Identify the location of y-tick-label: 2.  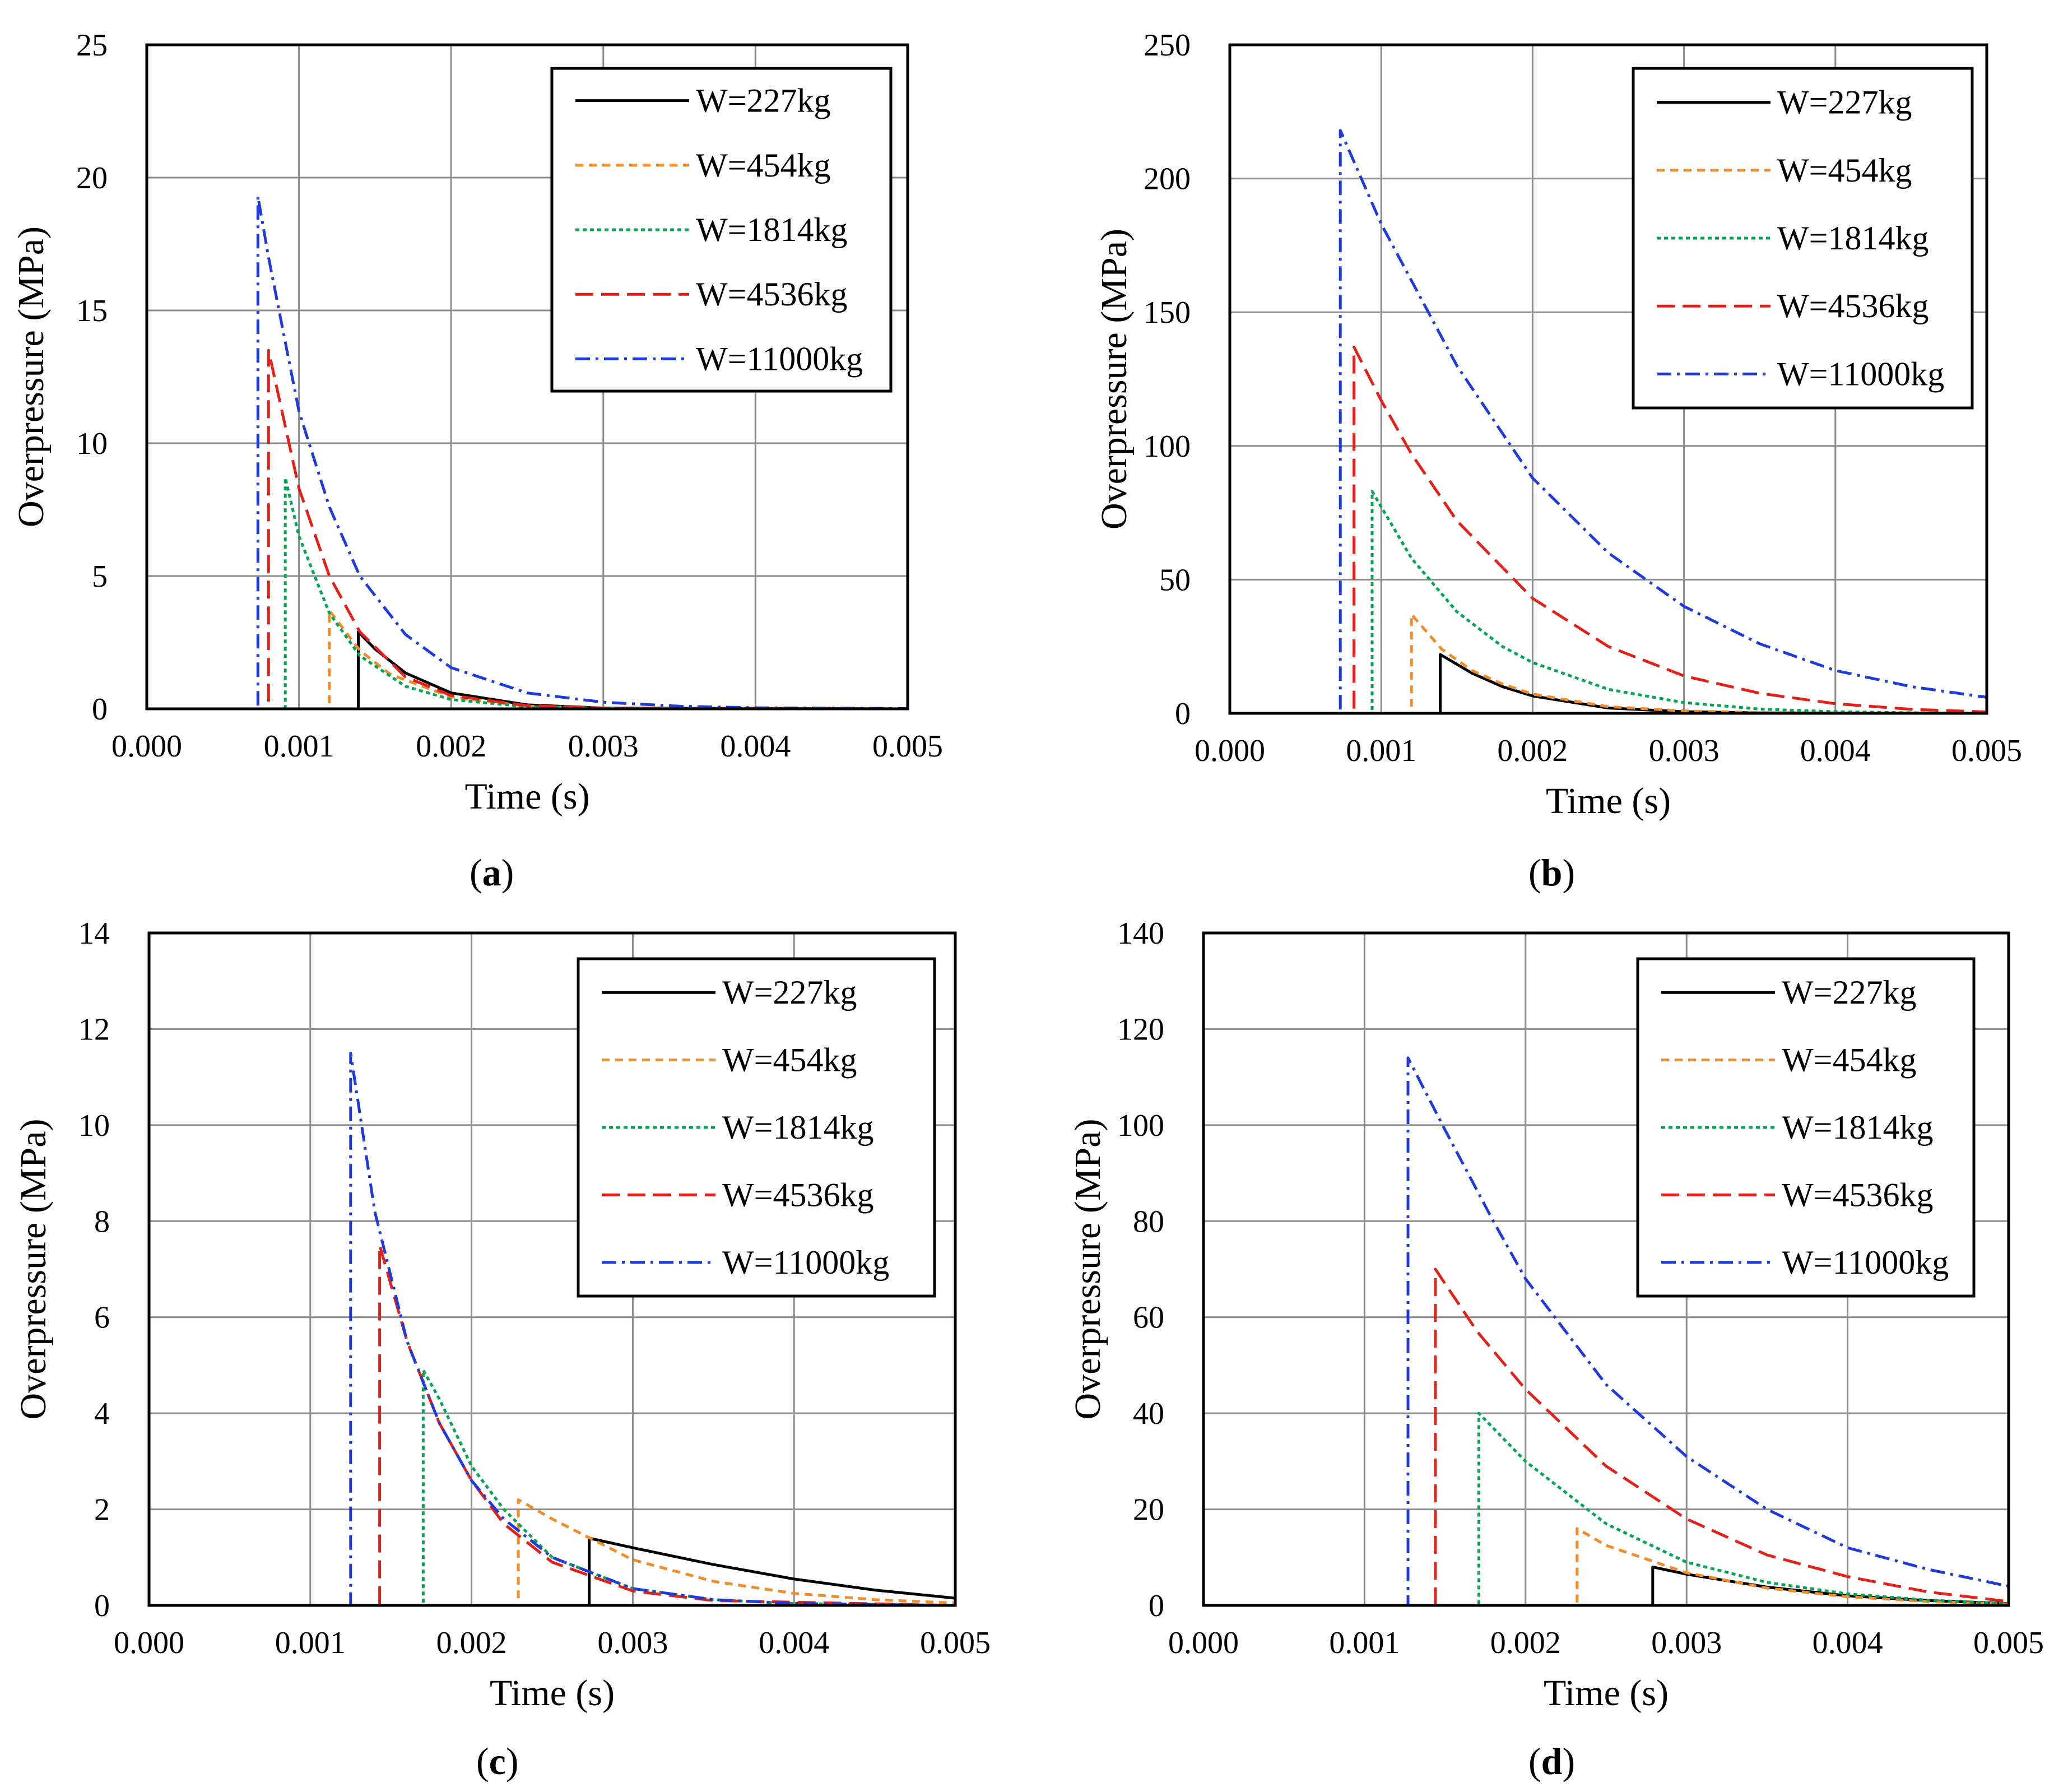
(102, 1510).